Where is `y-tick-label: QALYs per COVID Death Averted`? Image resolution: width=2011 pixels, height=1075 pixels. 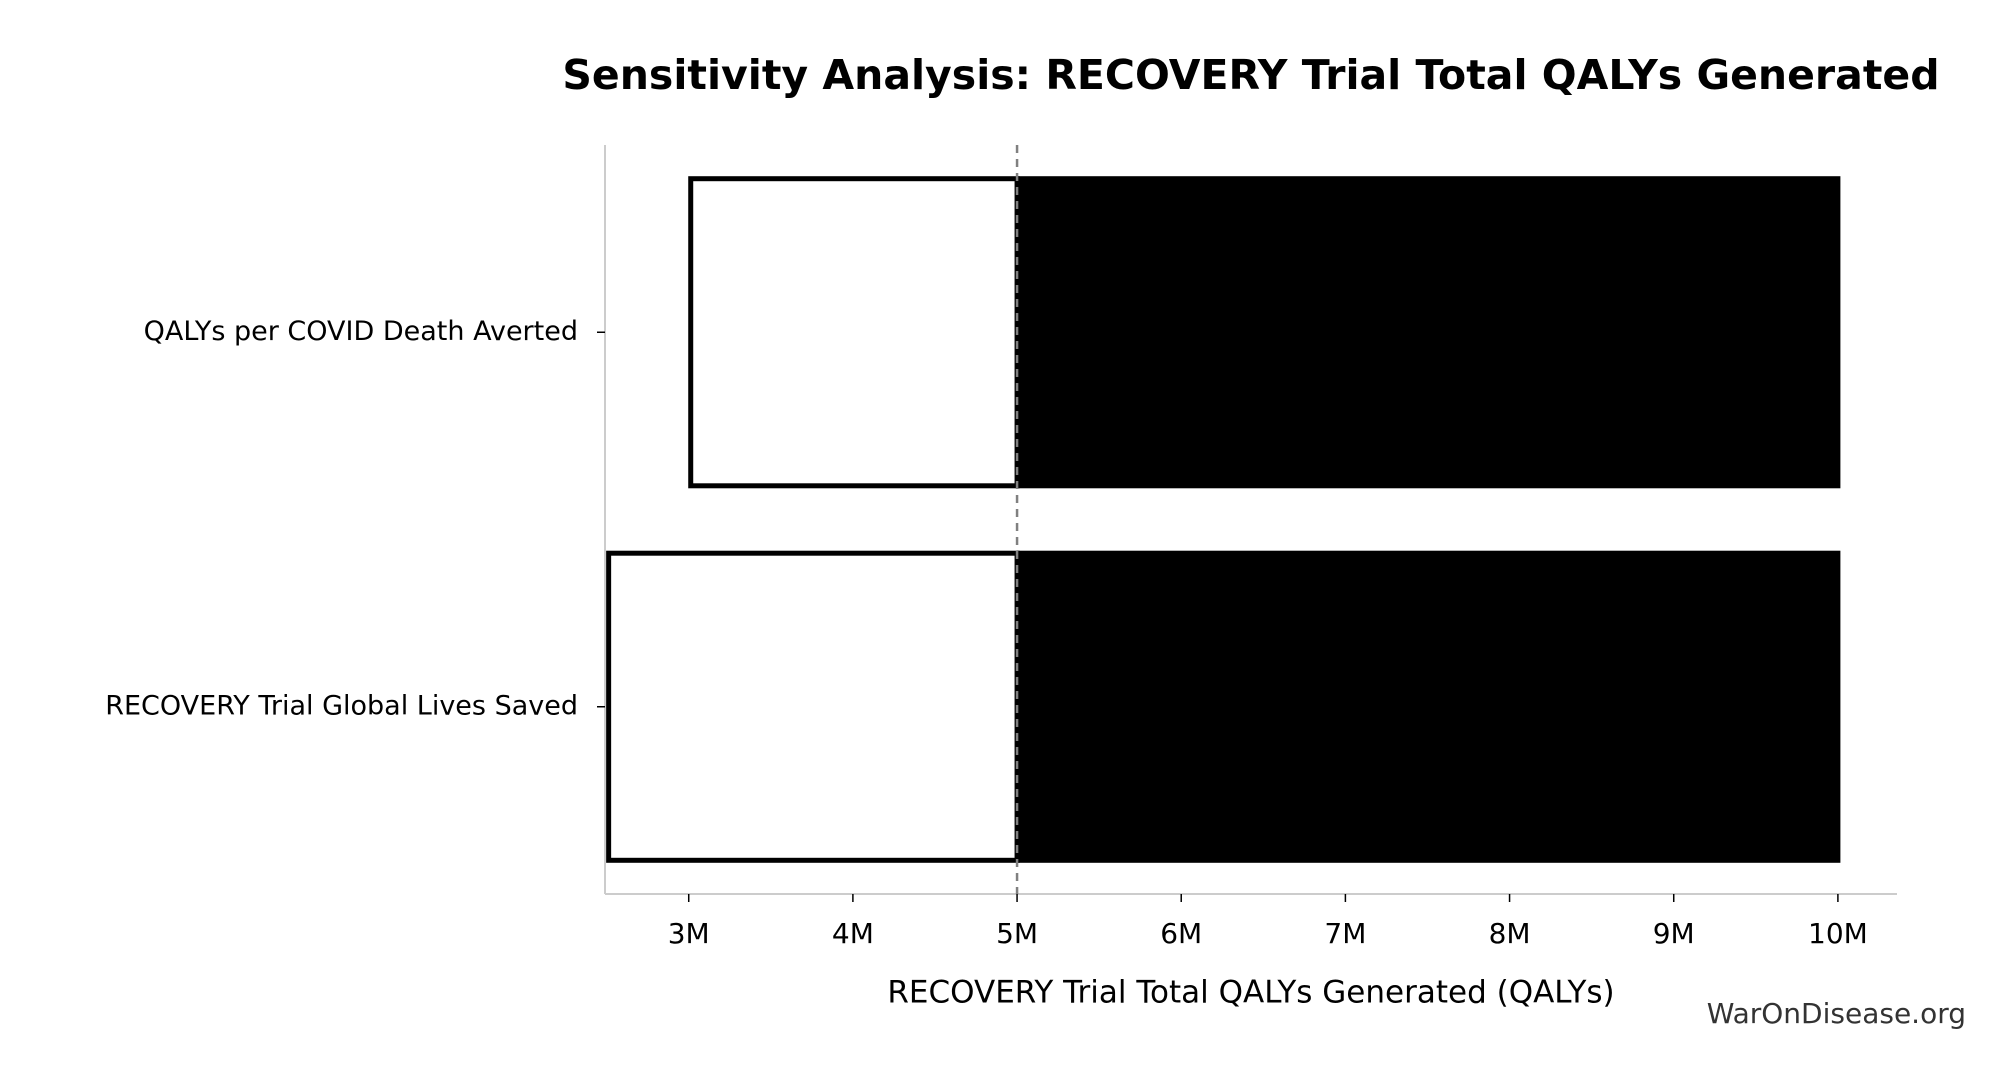
y-tick-label: QALYs per COVID Death Averted is located at coordinates (361, 331).